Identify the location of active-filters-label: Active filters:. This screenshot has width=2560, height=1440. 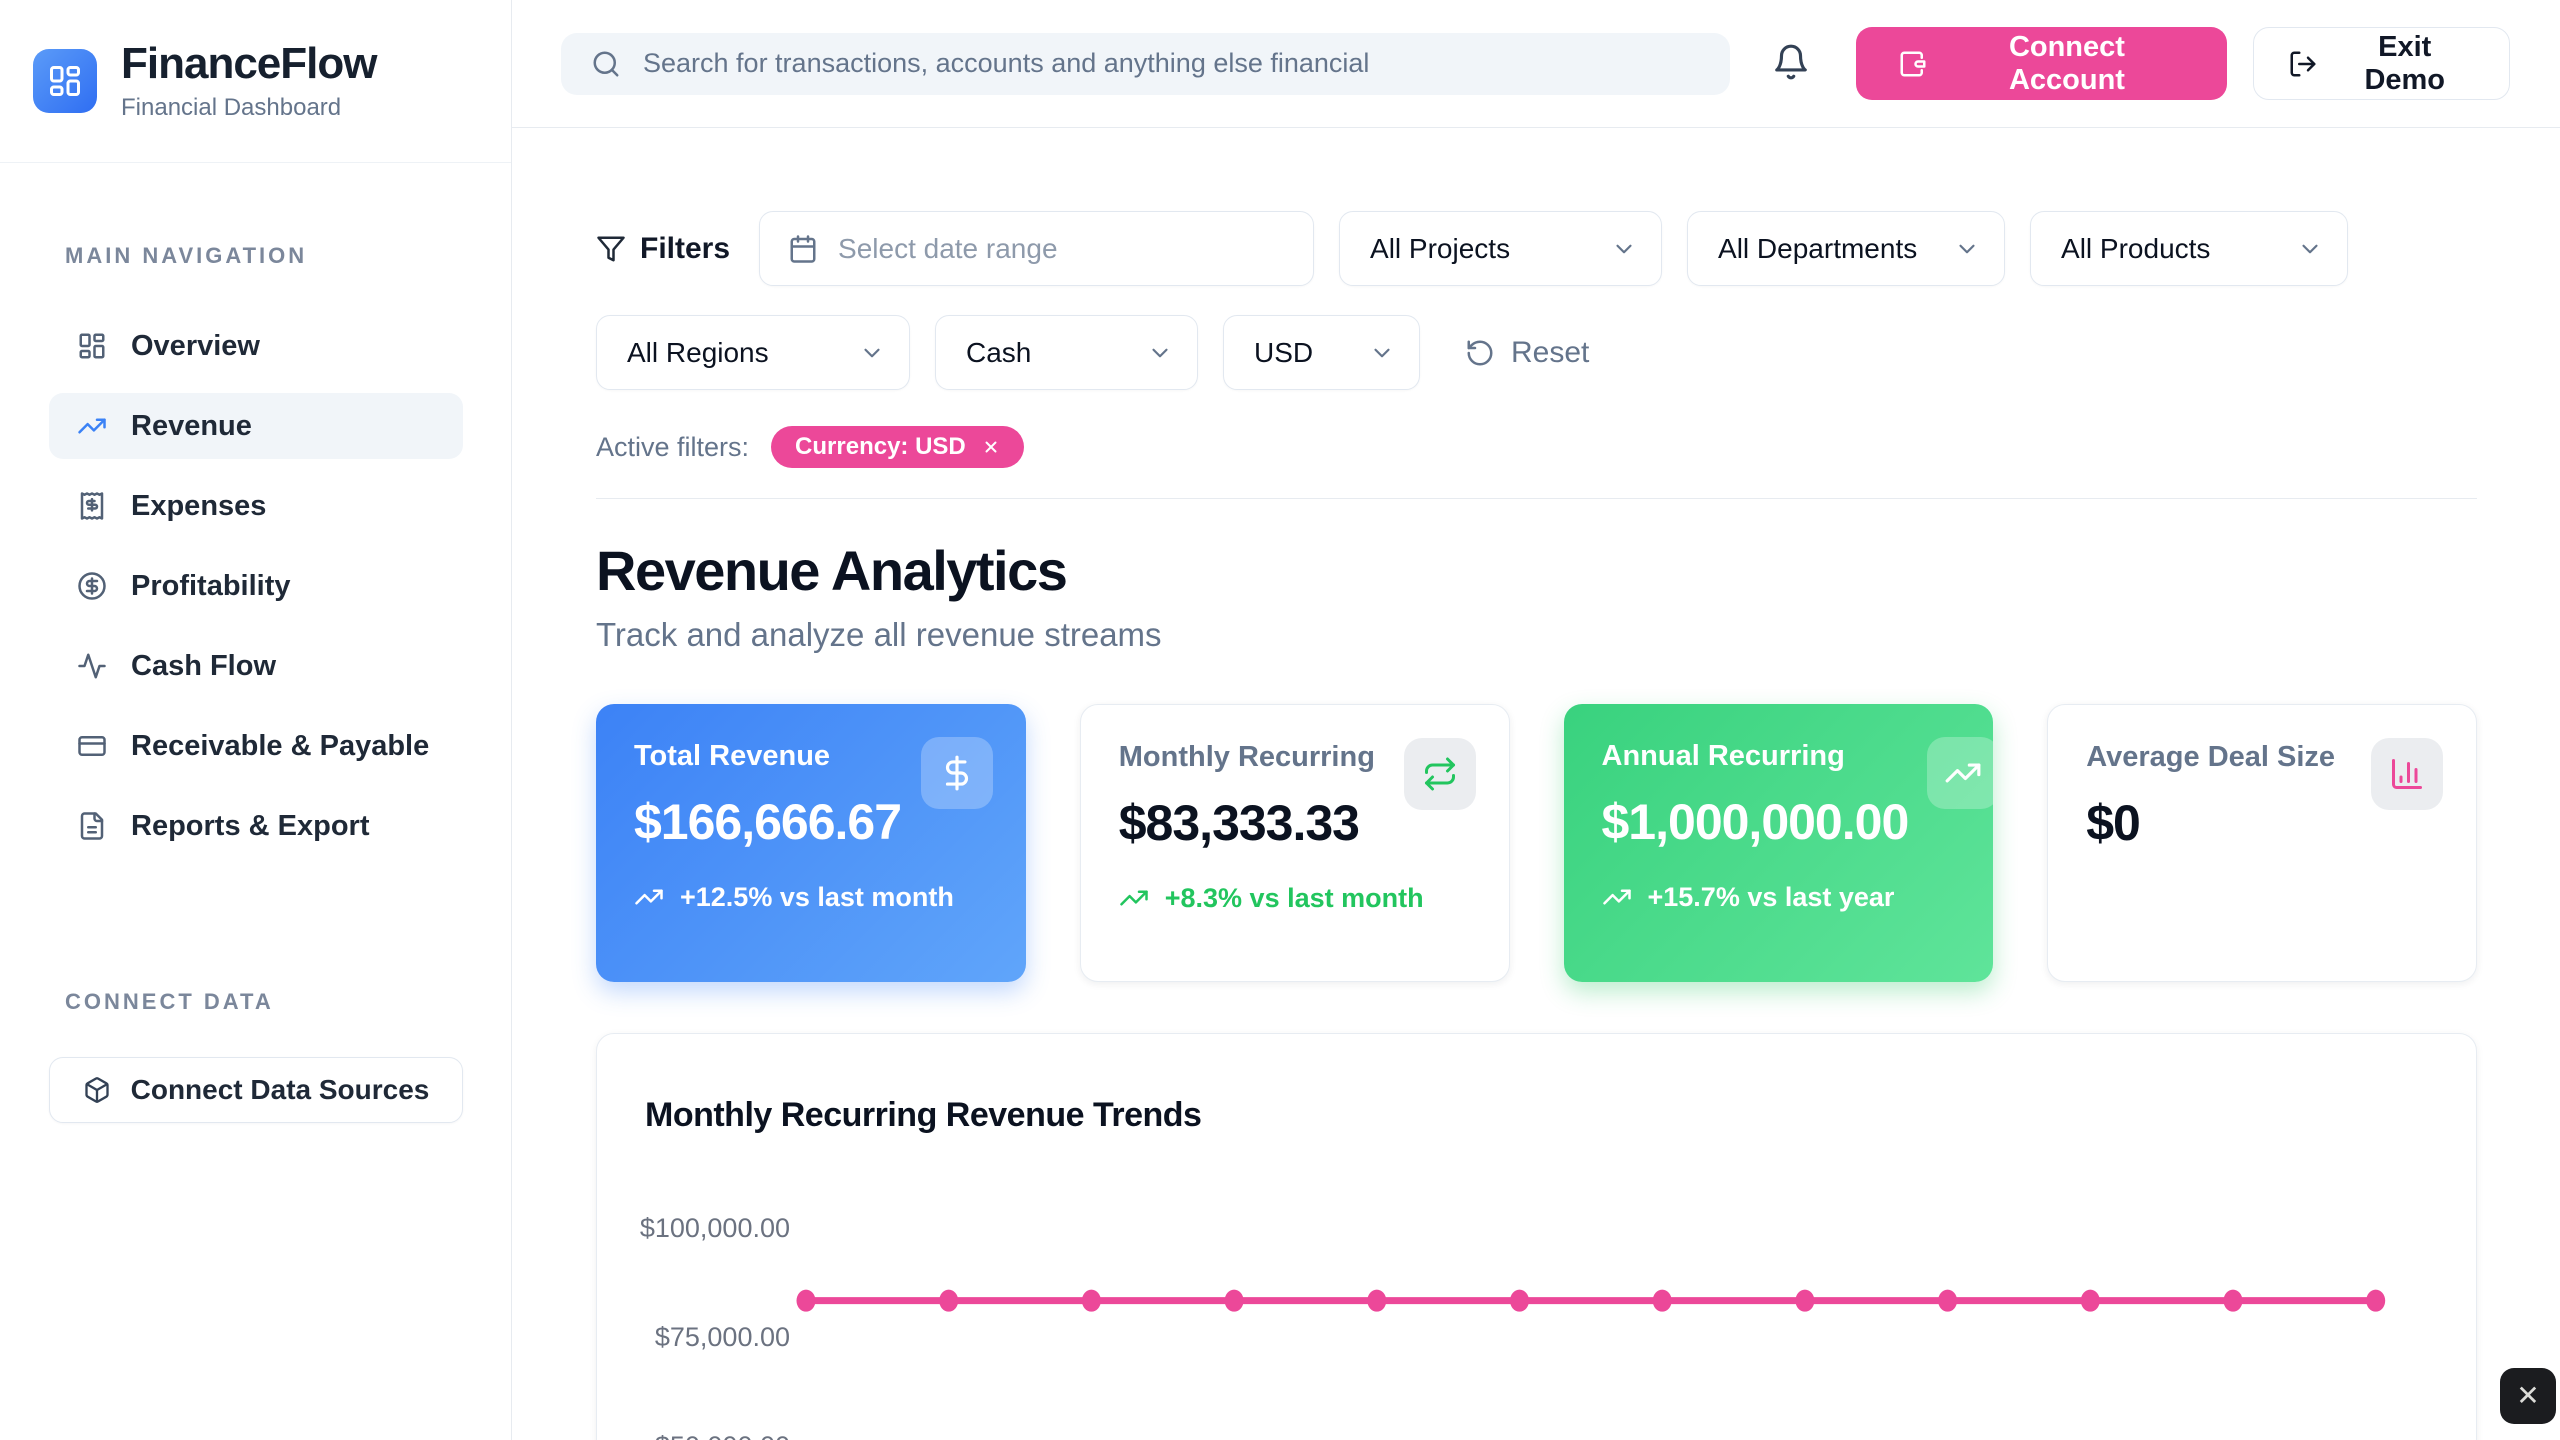
(673, 446).